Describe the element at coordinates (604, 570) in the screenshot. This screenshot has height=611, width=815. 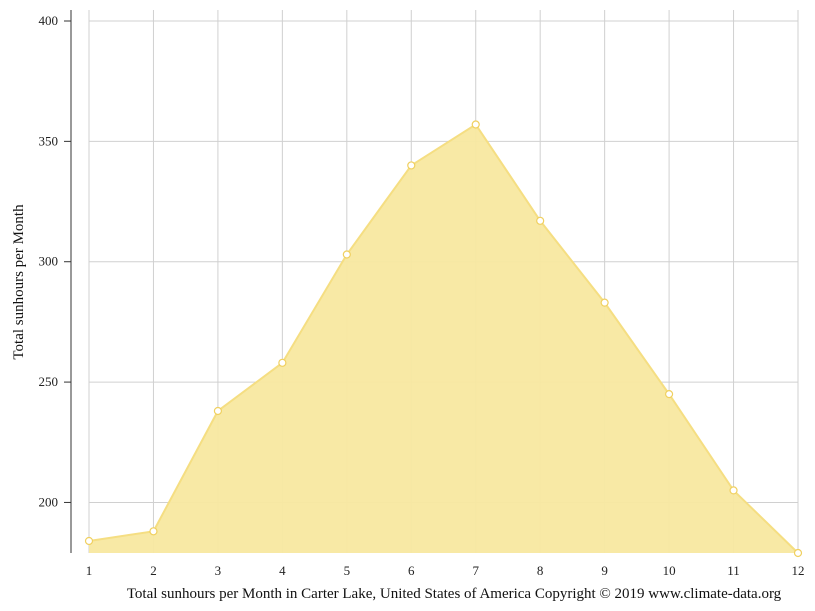
I see `x-tick-label: 9` at that location.